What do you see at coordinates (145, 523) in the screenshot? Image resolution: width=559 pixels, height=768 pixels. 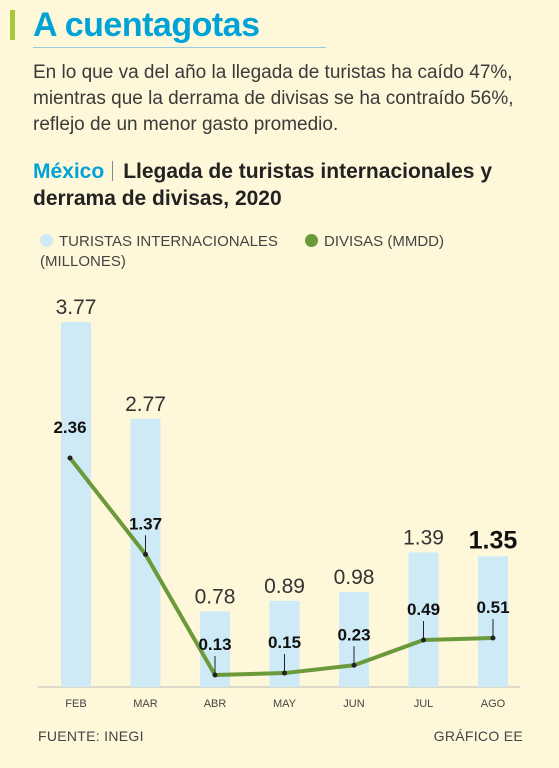 I see `line-value-label-mar: 1.37` at bounding box center [145, 523].